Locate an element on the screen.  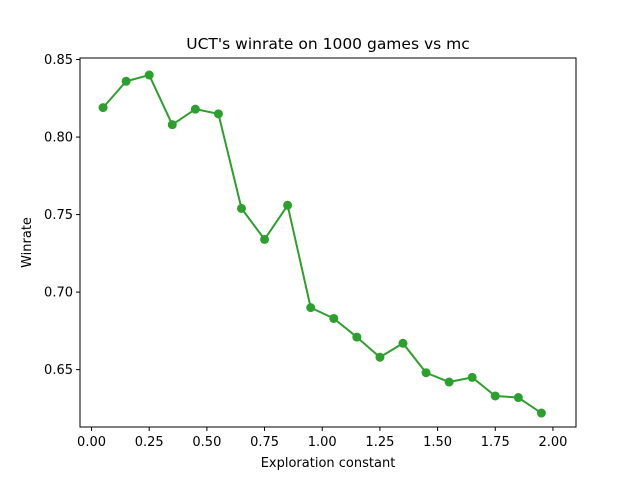
y-axis-label: Winrate is located at coordinates (27, 242).